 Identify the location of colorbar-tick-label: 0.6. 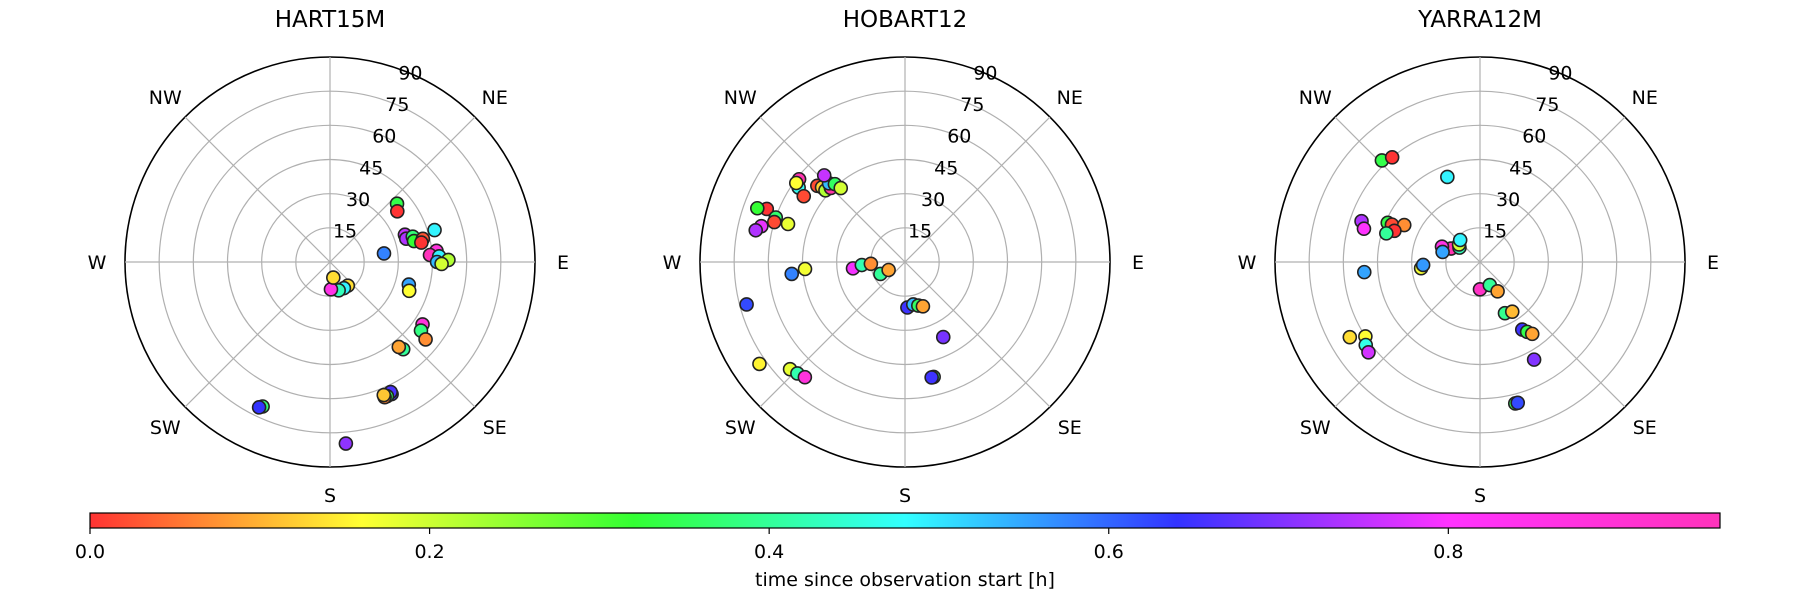
(1109, 552).